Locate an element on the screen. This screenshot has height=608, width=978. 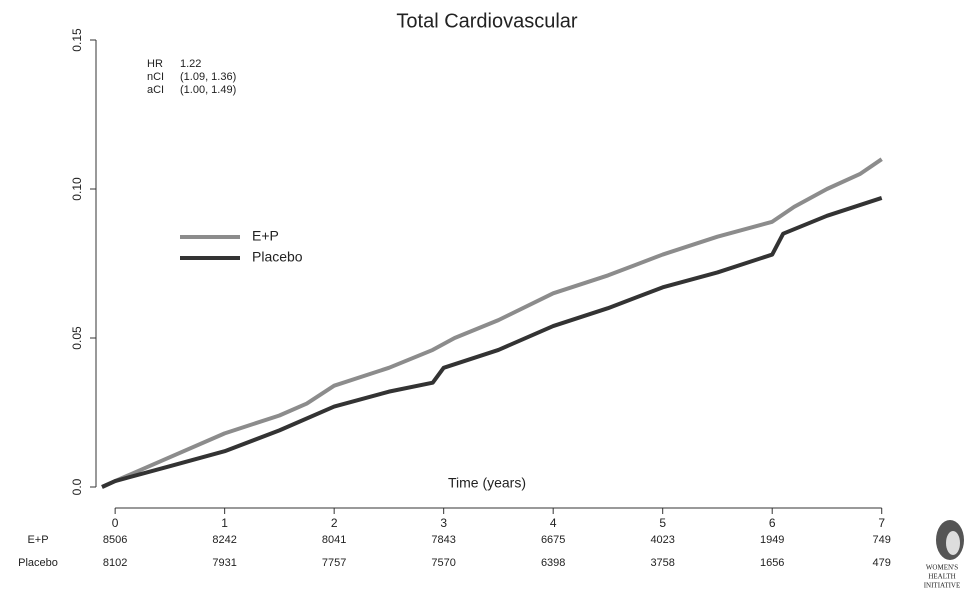
legend-label: E+P is located at coordinates (265, 236).